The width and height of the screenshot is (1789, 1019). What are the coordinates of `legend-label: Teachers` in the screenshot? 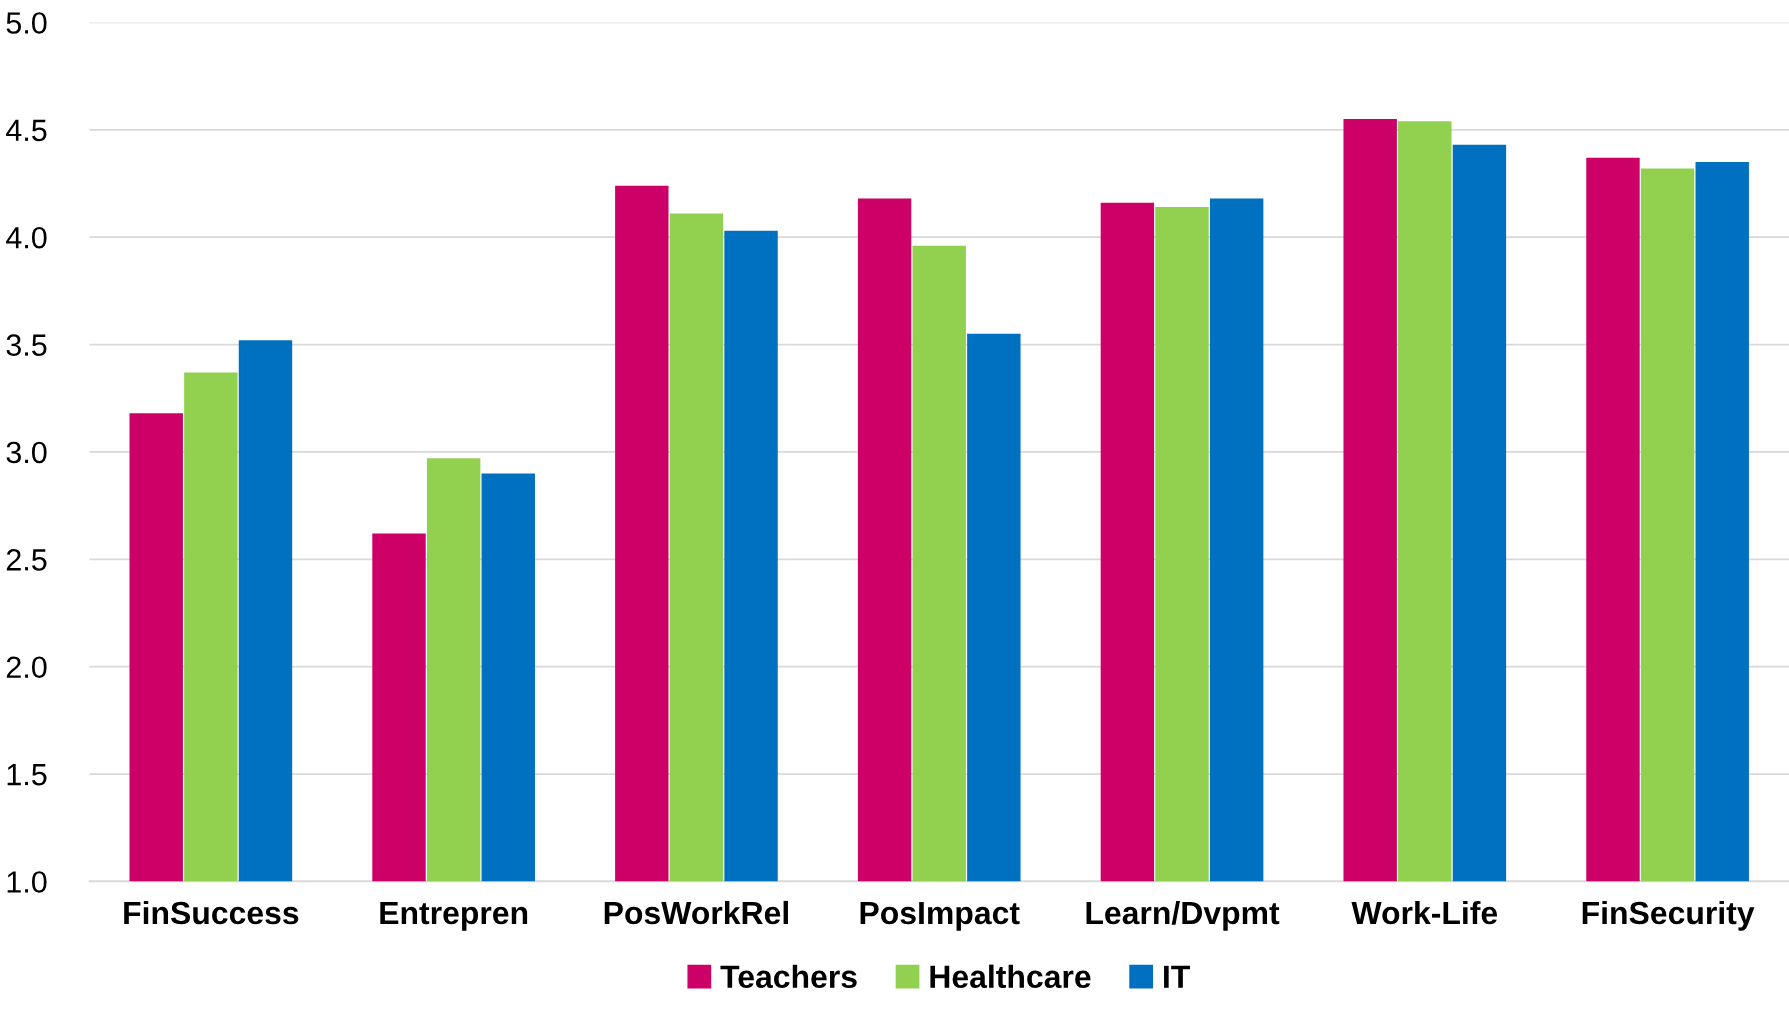 It's located at (788, 976).